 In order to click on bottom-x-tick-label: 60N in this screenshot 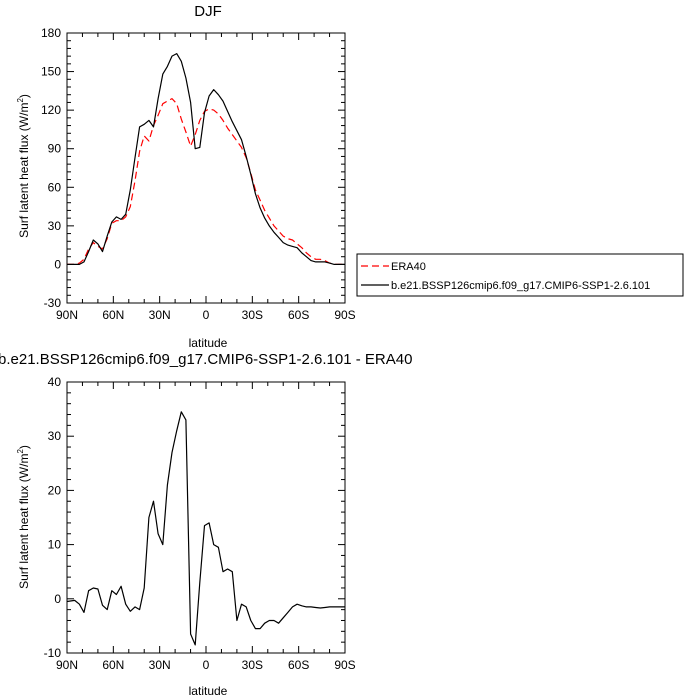, I will do `click(113, 665)`.